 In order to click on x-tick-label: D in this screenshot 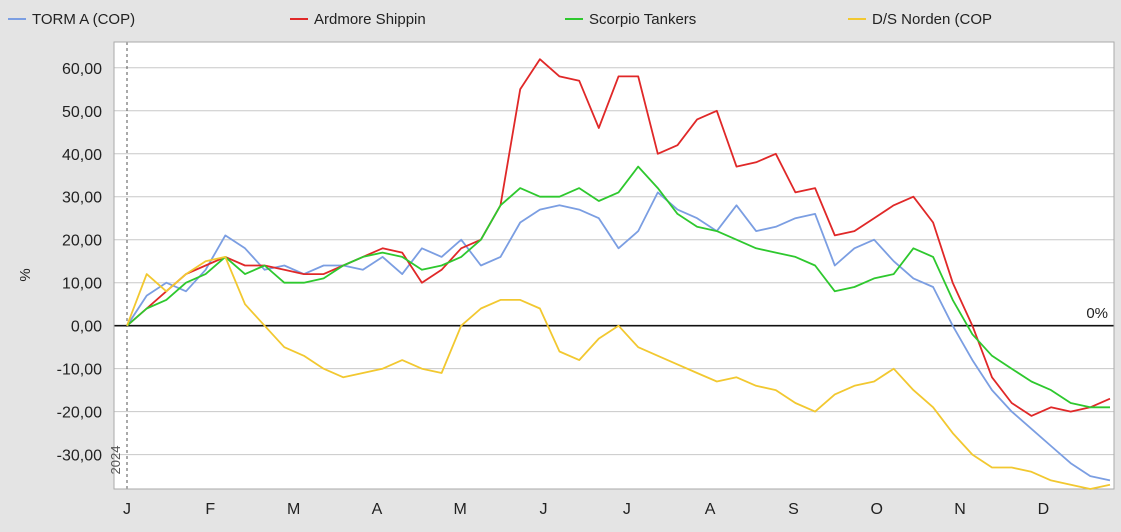, I will do `click(1044, 509)`.